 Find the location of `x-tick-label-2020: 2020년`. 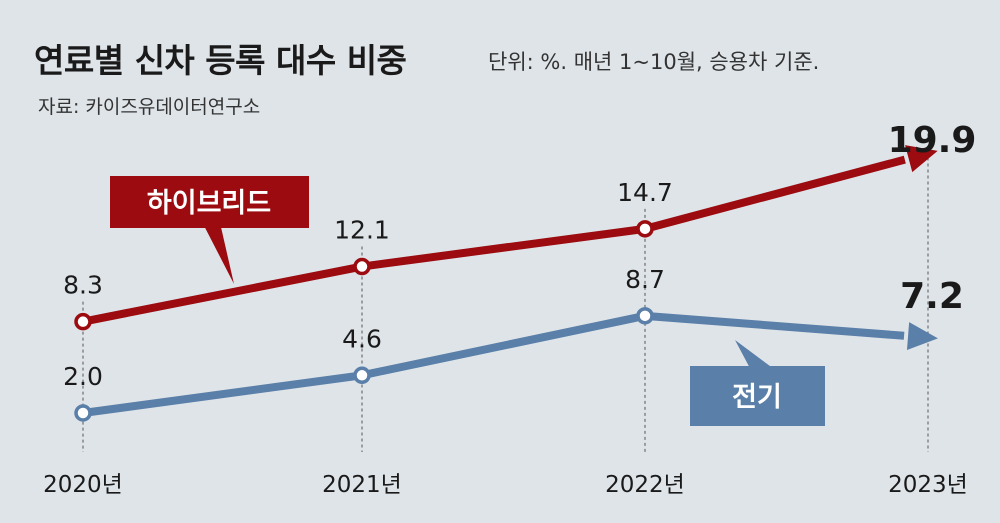

x-tick-label-2020: 2020년 is located at coordinates (83, 485).